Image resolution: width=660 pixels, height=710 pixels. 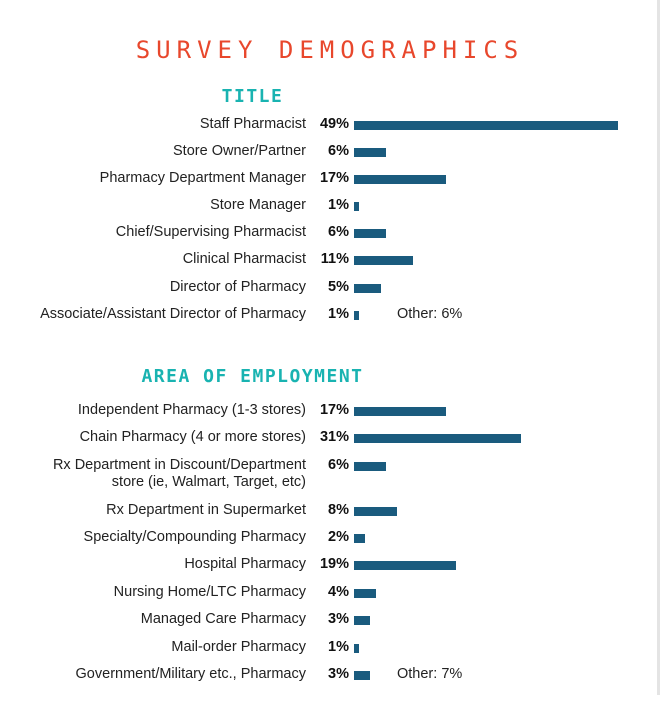 What do you see at coordinates (192, 437) in the screenshot?
I see `bar-label: Chain Pharmacy (4 or more stores)` at bounding box center [192, 437].